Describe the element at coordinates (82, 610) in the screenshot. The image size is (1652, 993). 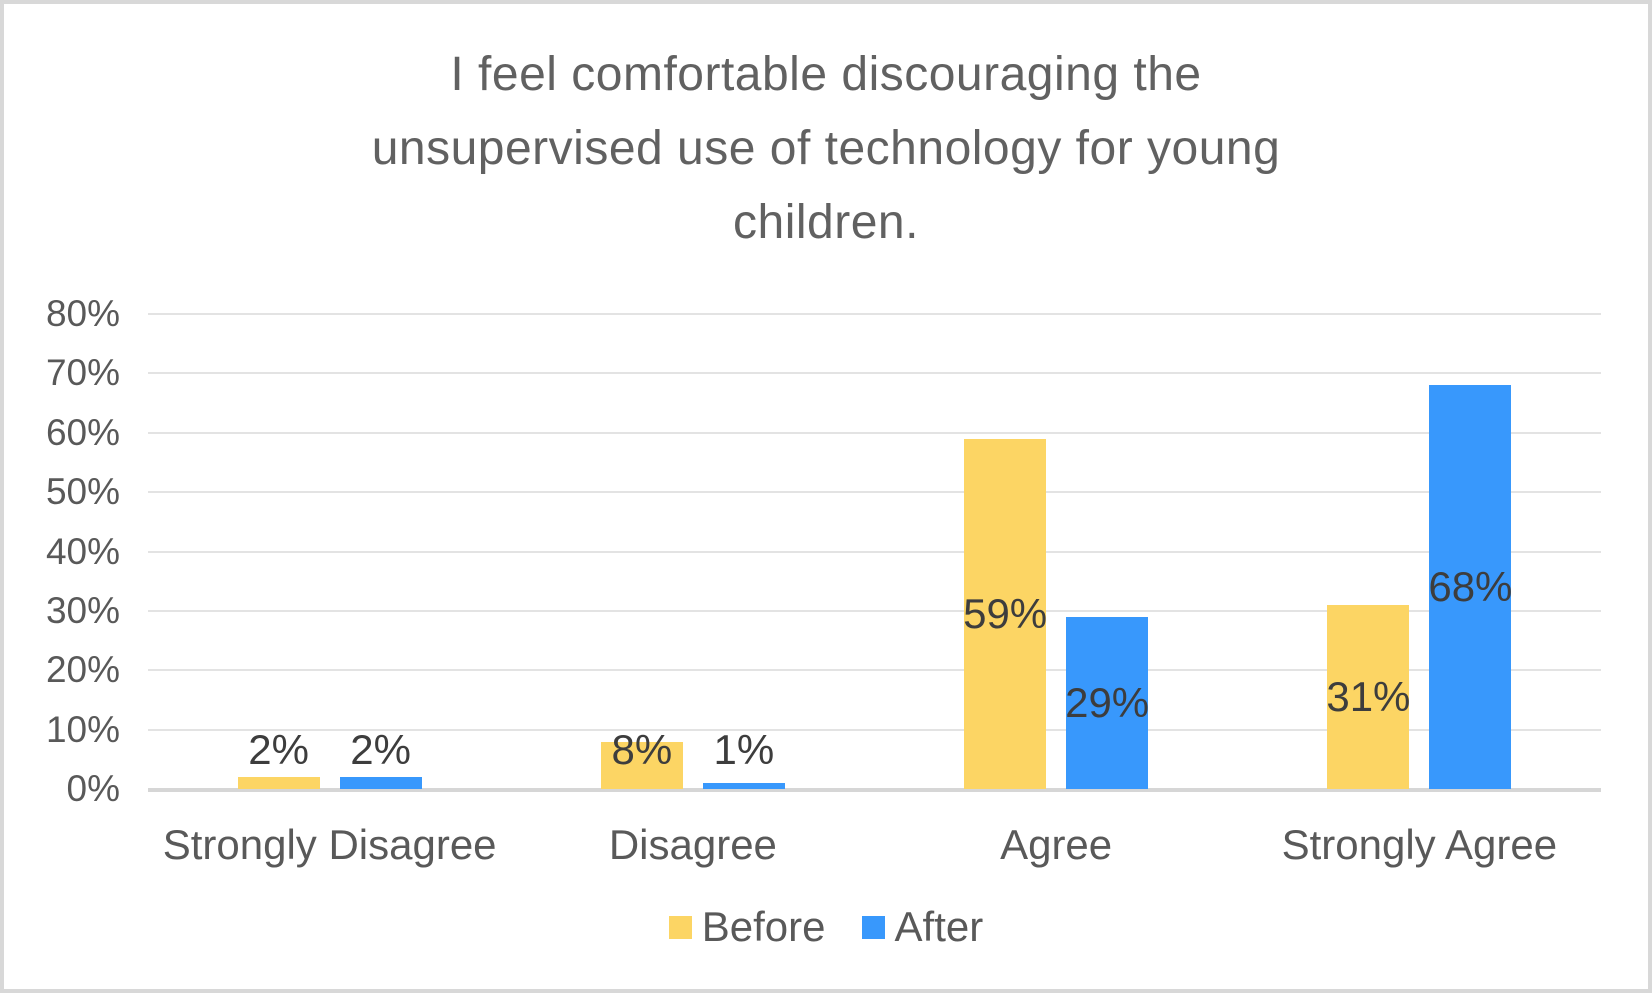
I see `y-tick-30%: 30%` at that location.